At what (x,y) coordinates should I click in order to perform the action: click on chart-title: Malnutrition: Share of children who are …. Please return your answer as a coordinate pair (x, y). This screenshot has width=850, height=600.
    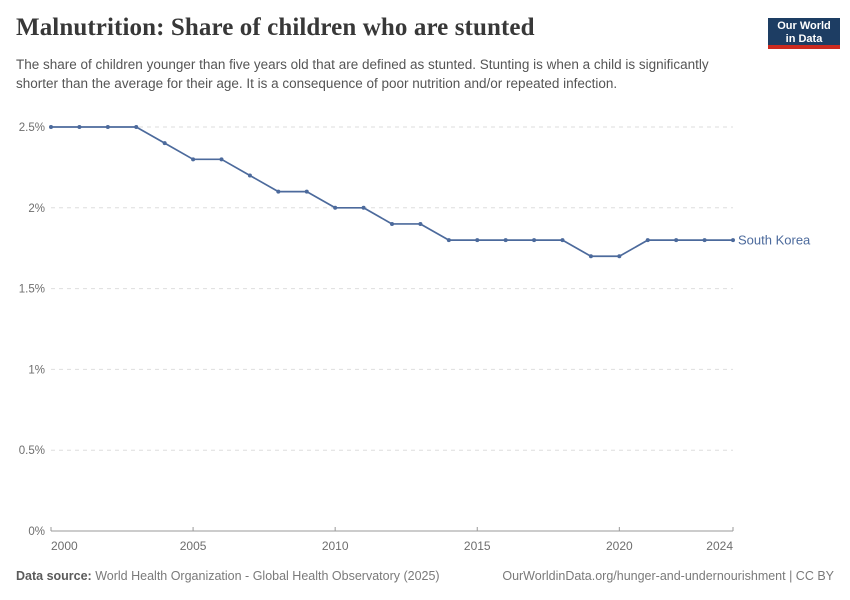
    Looking at the image, I should click on (275, 27).